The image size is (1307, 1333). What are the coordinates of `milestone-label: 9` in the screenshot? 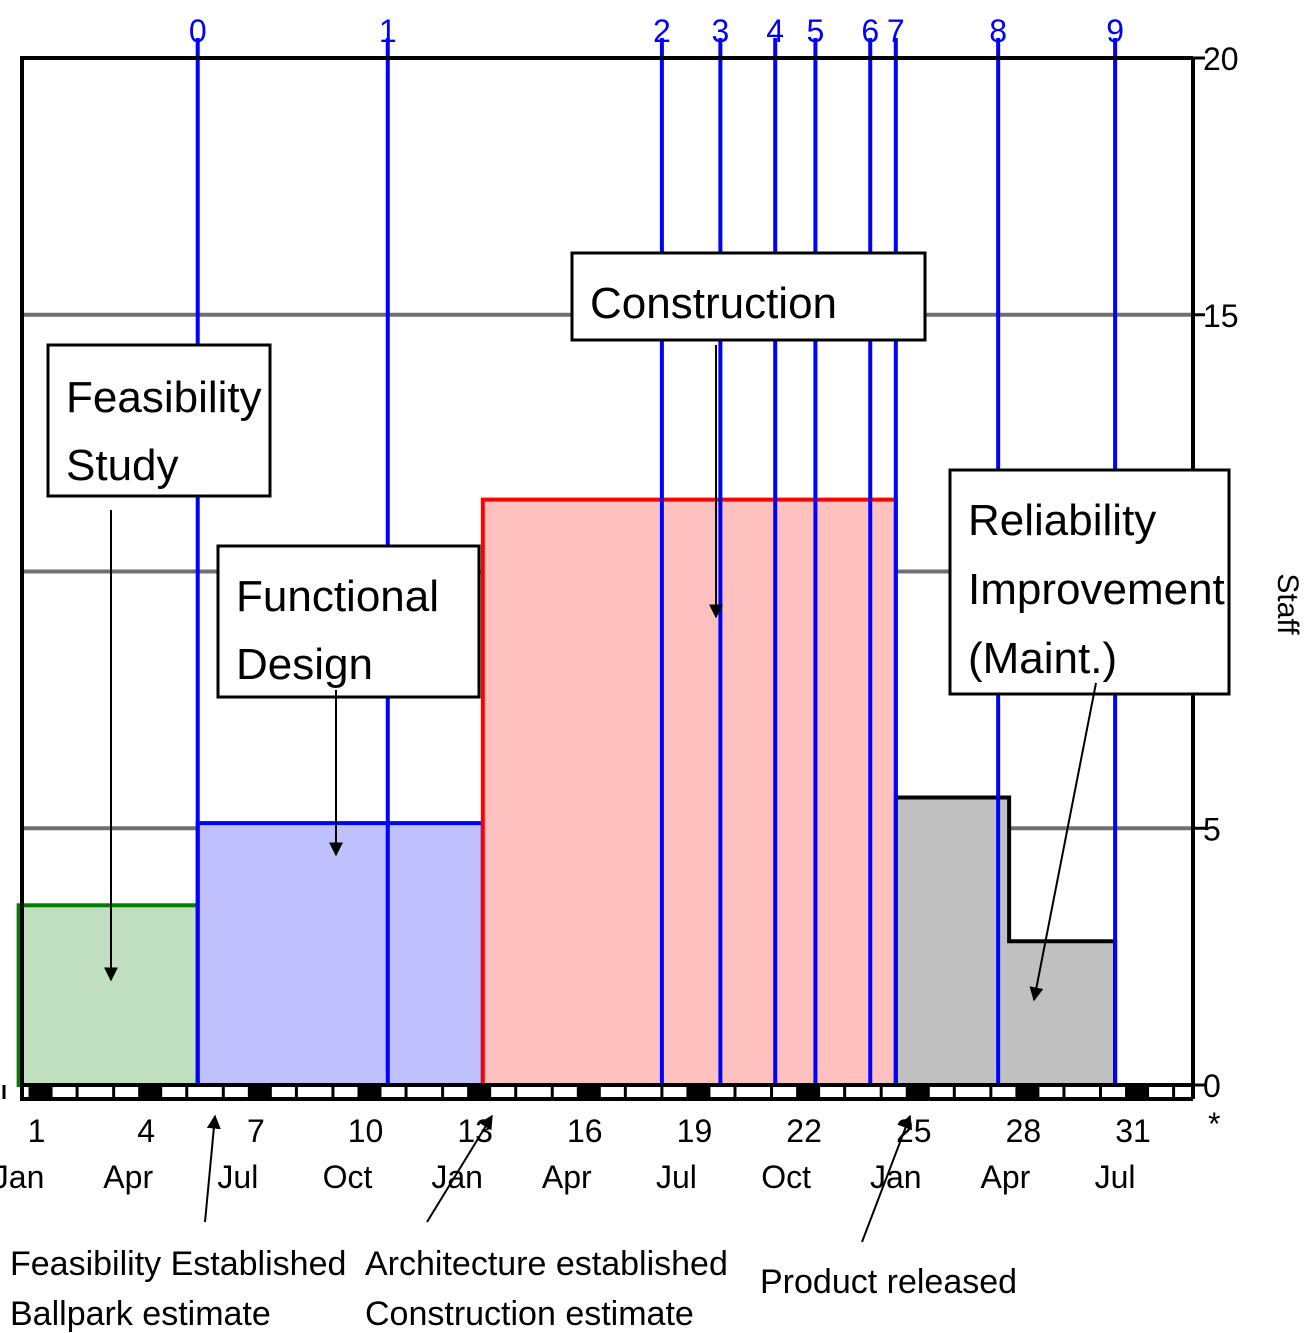 It's located at (1115, 31).